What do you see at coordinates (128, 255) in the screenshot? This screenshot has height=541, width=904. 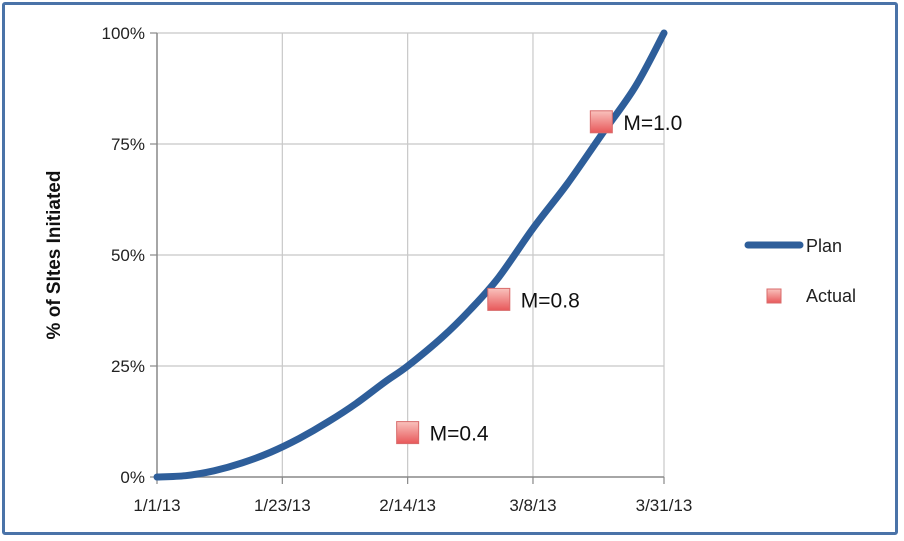 I see `y-tick-label: 50%` at bounding box center [128, 255].